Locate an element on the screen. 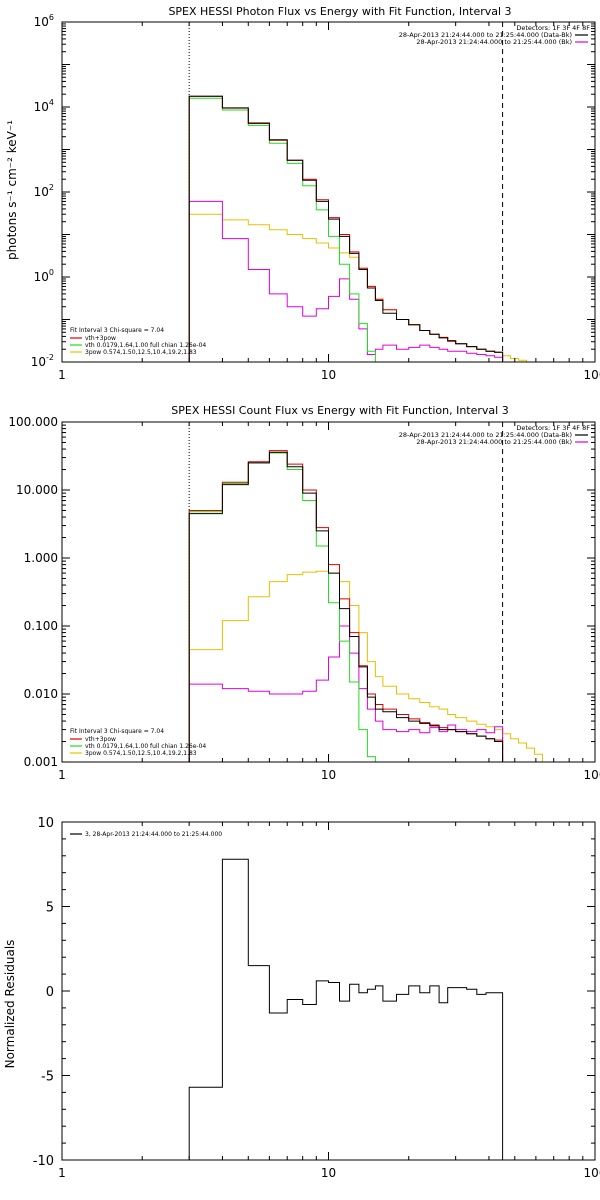 This screenshot has height=1200, width=600. y-tick-label: 100.000 is located at coordinates (33, 422).